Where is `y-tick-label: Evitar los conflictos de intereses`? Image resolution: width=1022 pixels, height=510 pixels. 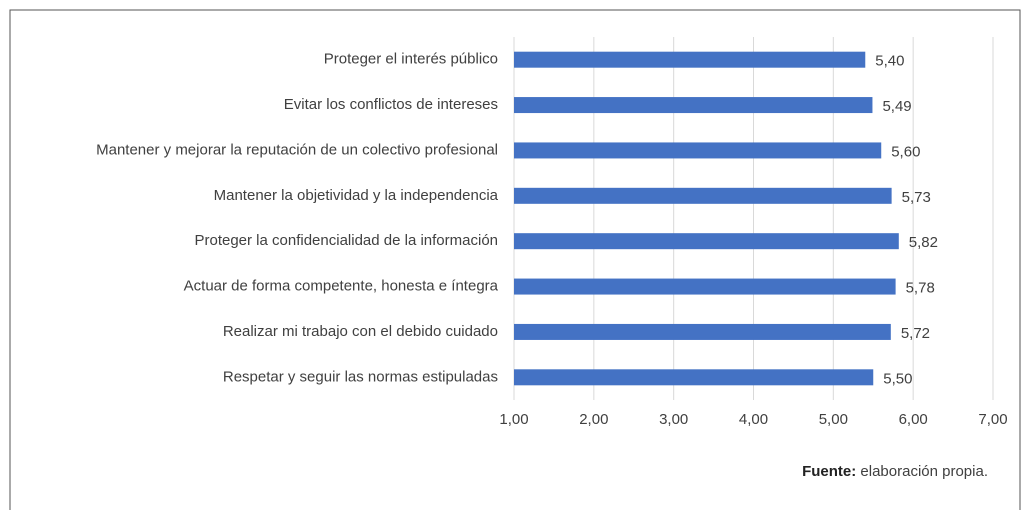 y-tick-label: Evitar los conflictos de intereses is located at coordinates (391, 104).